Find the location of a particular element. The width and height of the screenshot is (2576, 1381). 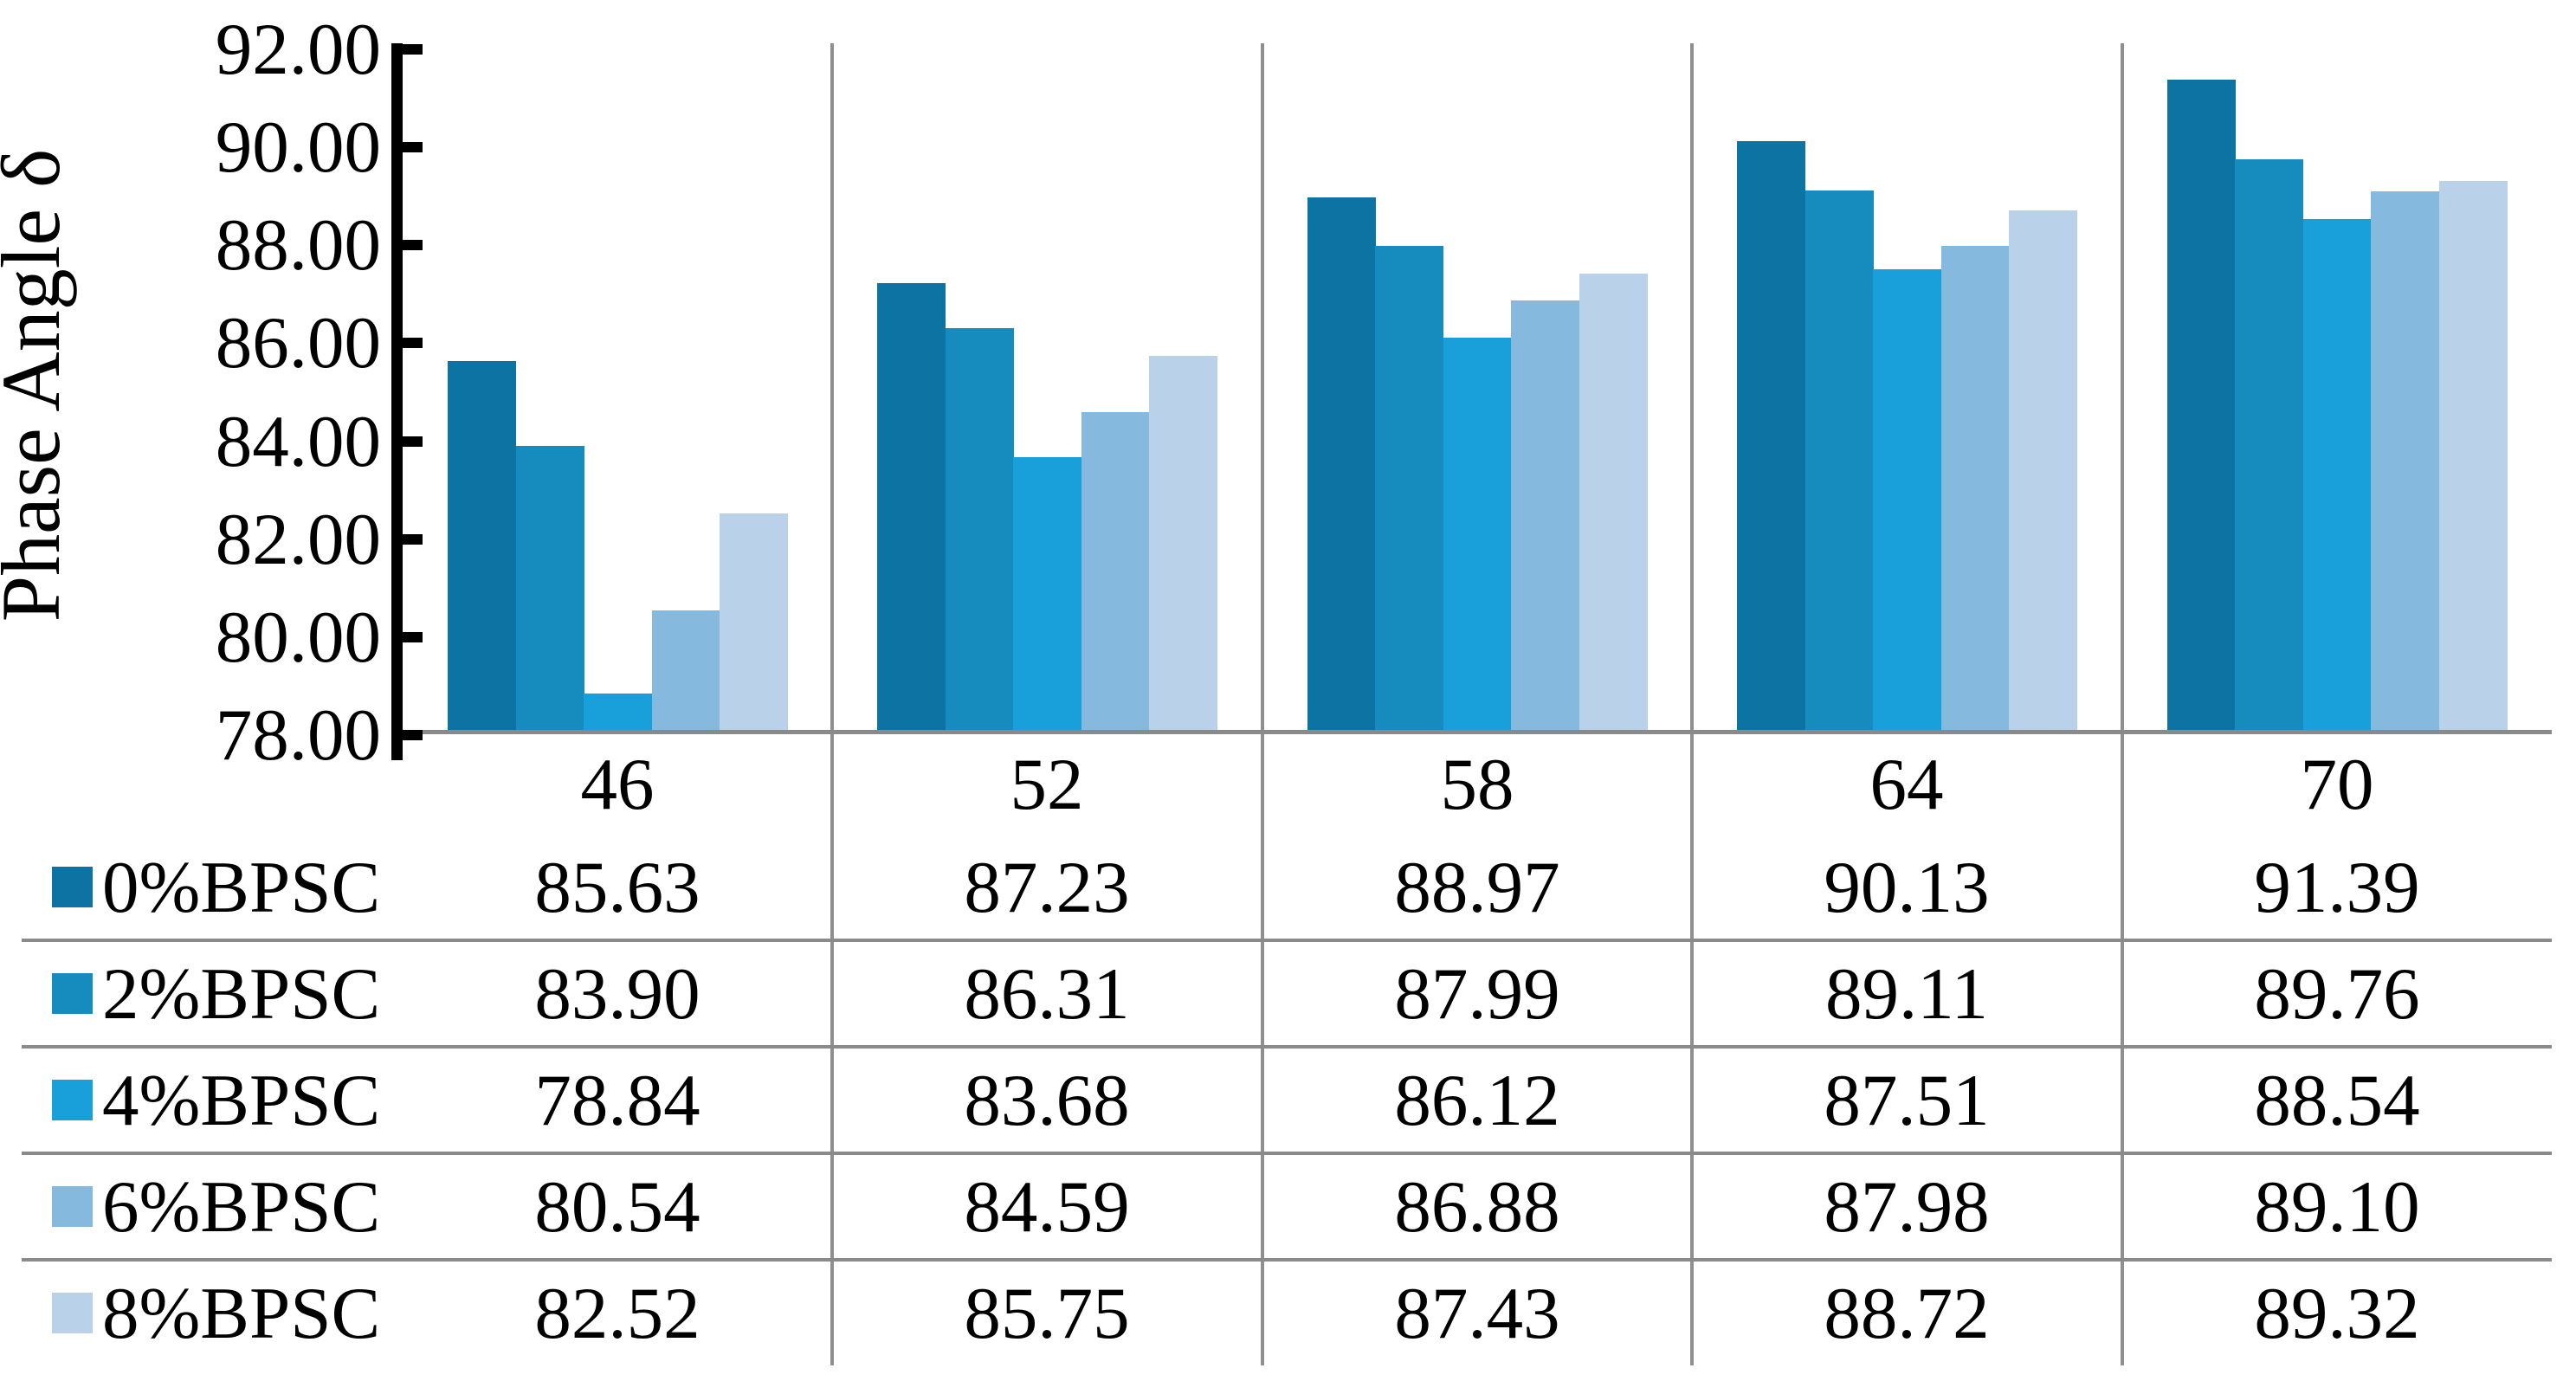

bar-4%BPSC-cat70 is located at coordinates (2337, 476).